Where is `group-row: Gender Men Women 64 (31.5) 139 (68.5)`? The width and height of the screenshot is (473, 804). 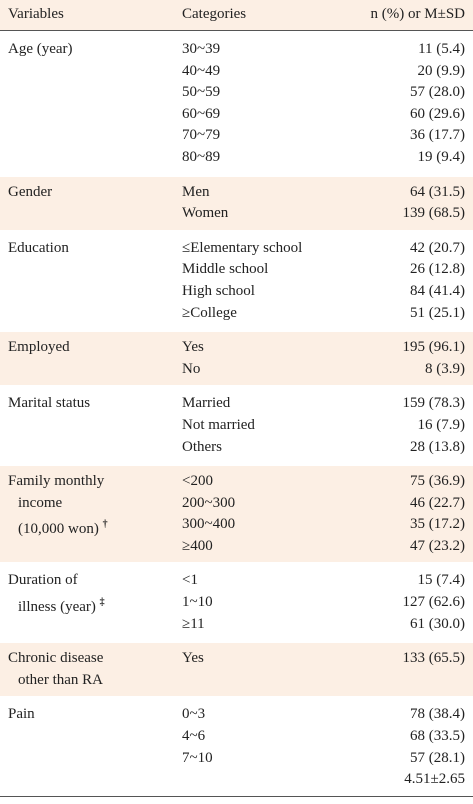
group-row: Gender Men Women 64 (31.5) 139 (68.5) is located at coordinates (236, 203).